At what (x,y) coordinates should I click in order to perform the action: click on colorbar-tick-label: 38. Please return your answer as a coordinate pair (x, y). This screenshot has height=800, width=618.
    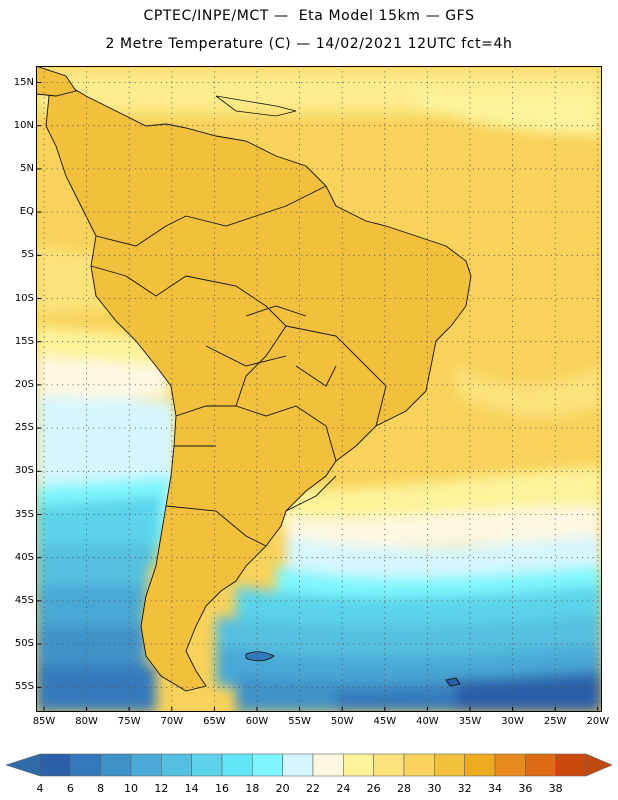
    Looking at the image, I should click on (555, 788).